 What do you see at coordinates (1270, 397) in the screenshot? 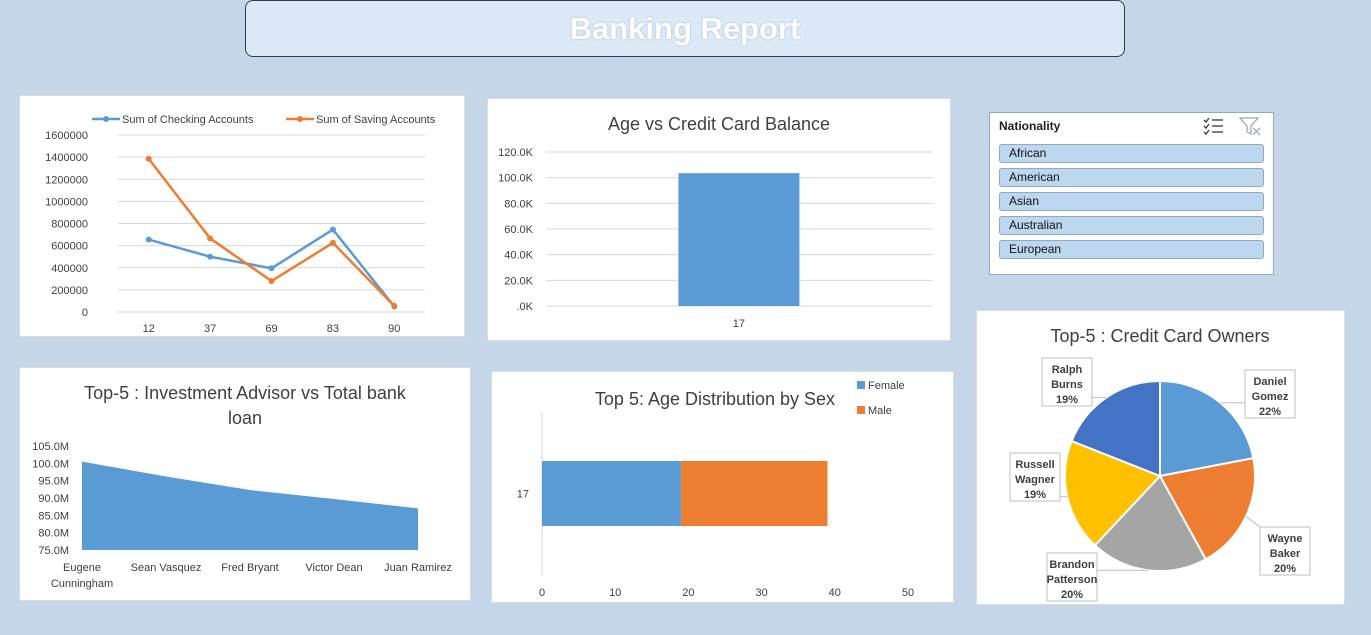
I see `data-label-name-line-2: Gomez` at bounding box center [1270, 397].